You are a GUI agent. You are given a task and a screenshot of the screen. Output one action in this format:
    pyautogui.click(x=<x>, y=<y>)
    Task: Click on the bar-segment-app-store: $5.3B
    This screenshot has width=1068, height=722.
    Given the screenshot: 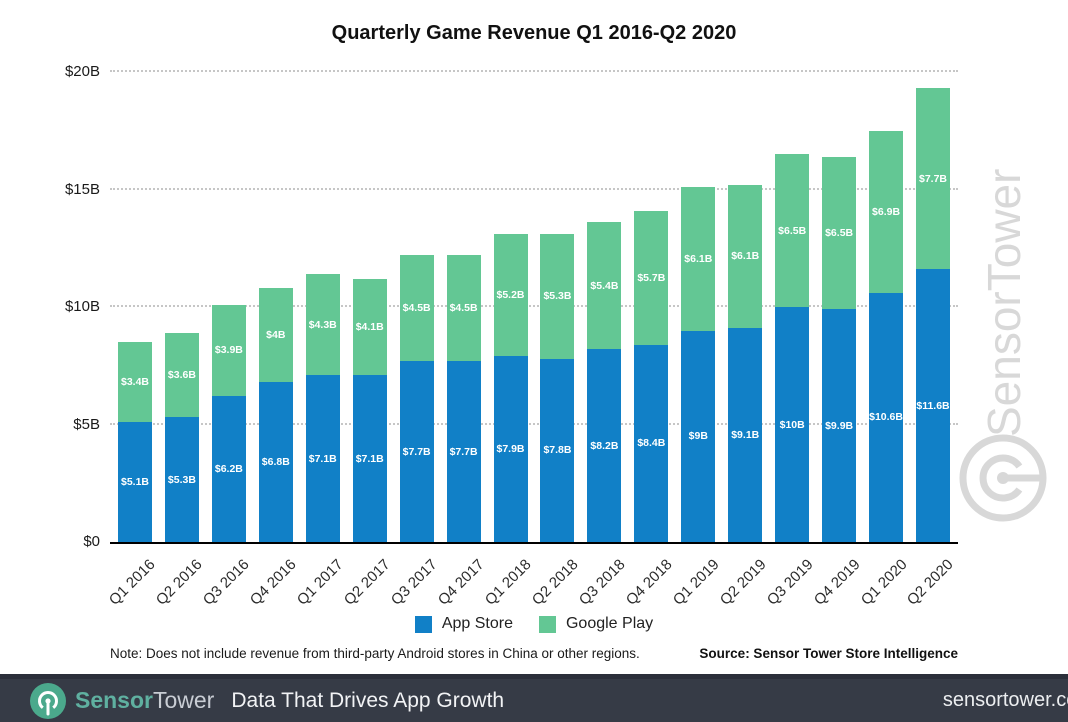 What is the action you would take?
    pyautogui.click(x=181, y=479)
    